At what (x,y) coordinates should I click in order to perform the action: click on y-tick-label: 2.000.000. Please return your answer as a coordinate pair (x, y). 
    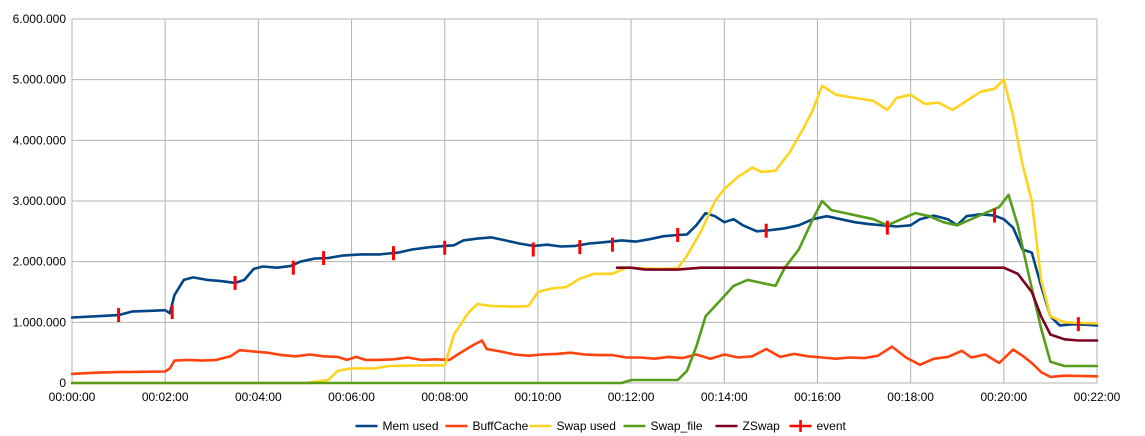
    Looking at the image, I should click on (40, 262).